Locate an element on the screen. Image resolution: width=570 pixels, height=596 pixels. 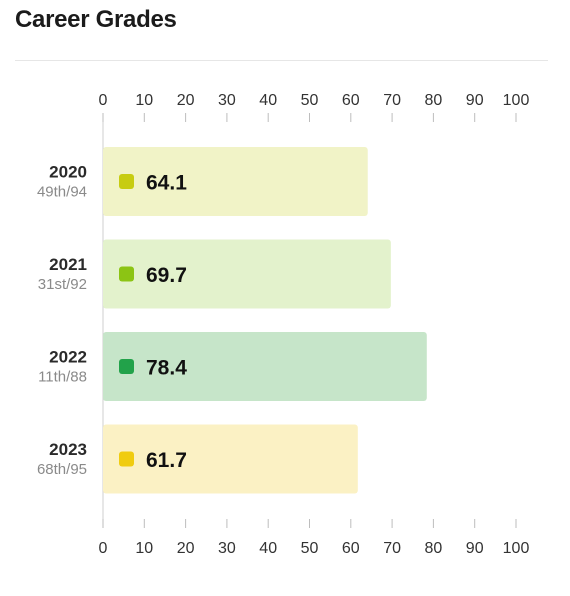
x-tick-label-bottom: 0 is located at coordinates (103, 548).